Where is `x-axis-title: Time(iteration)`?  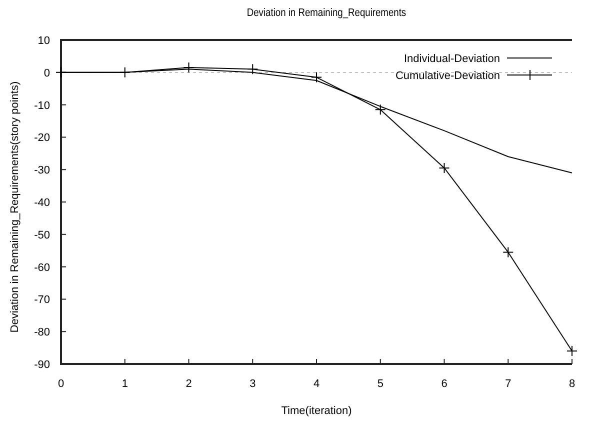
x-axis-title: Time(iteration) is located at coordinates (316, 411).